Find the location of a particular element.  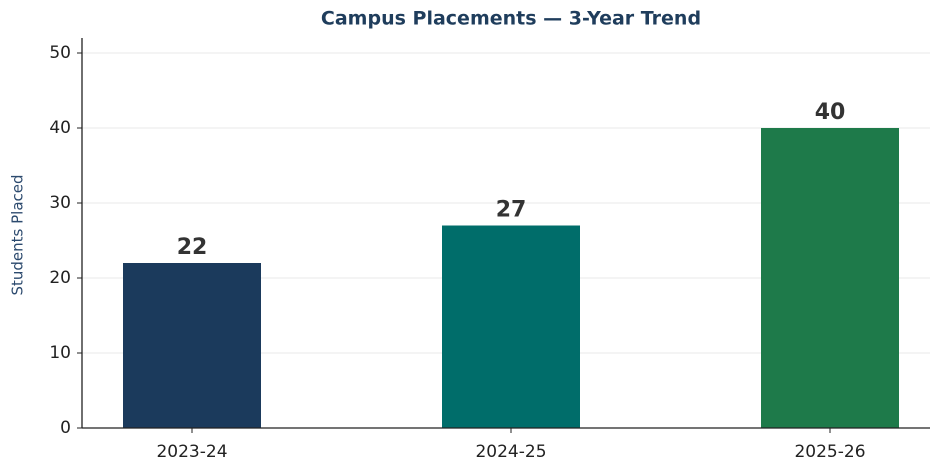

y-tick-label: 20 is located at coordinates (60, 278).